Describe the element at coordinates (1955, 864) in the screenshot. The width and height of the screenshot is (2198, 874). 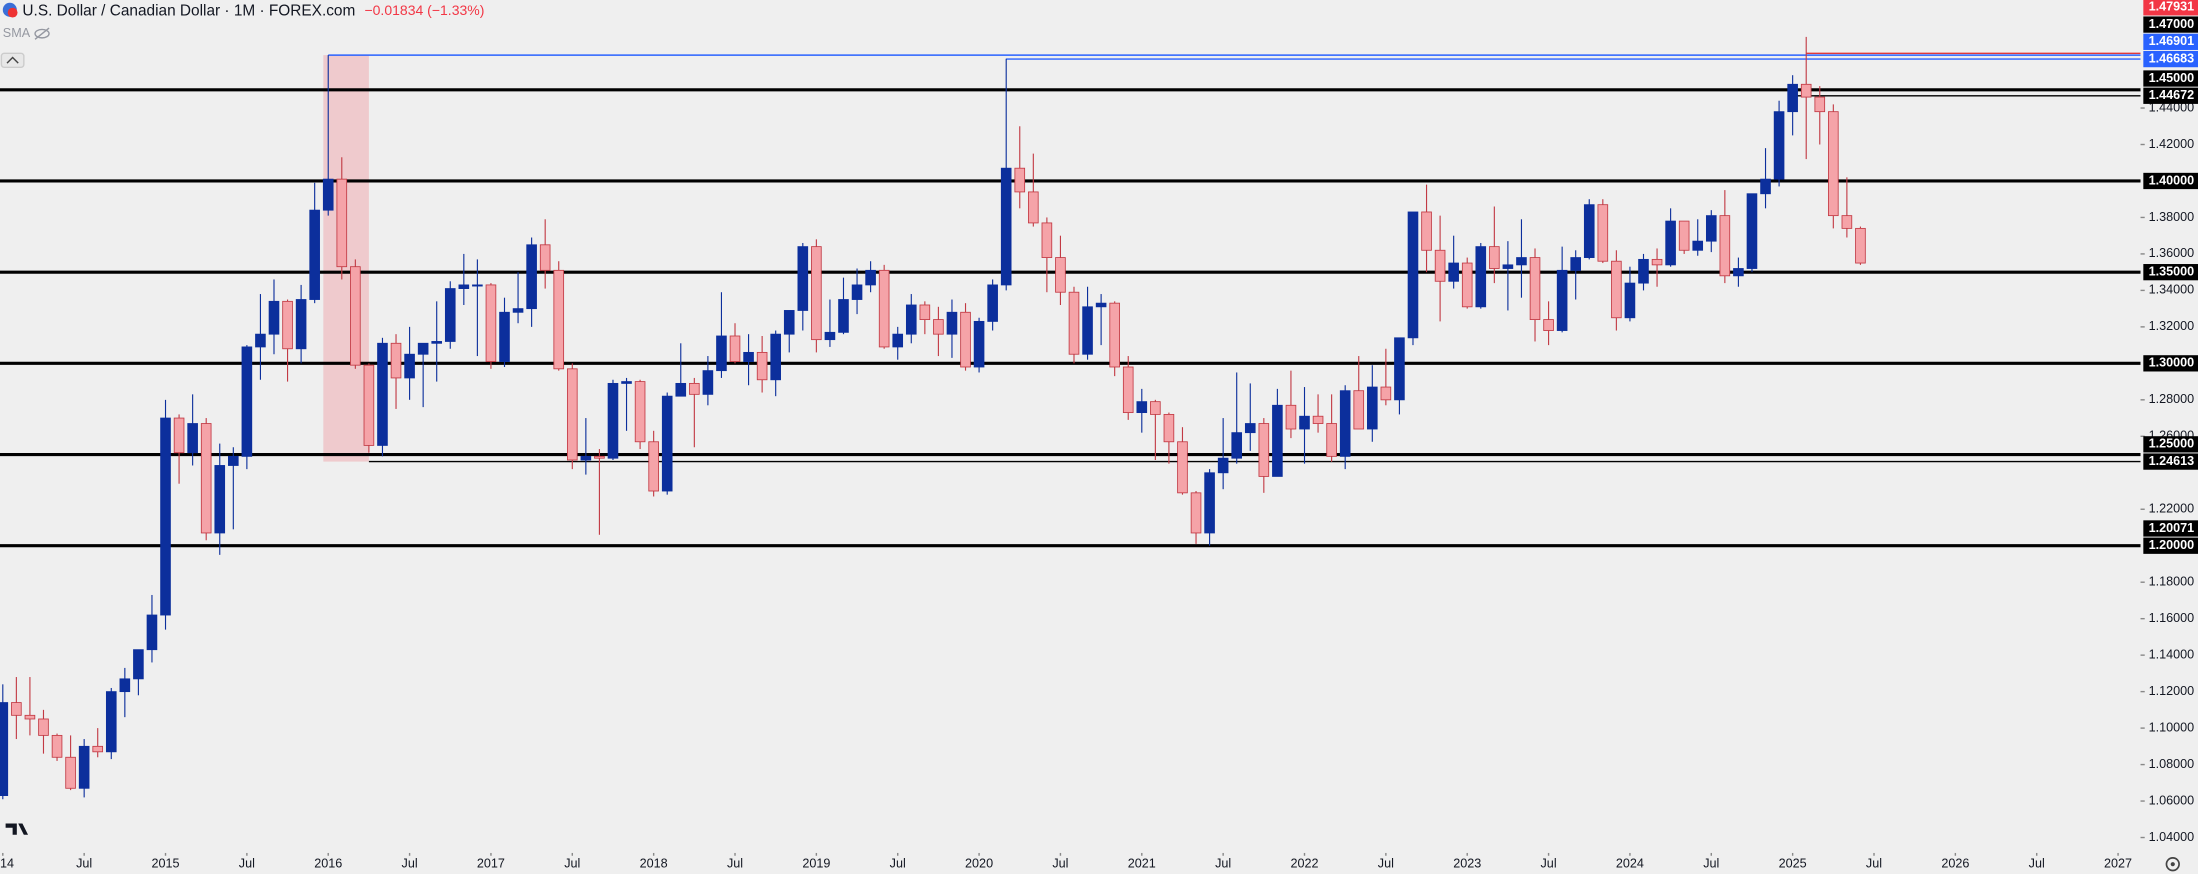
I see `x-tick-label: 2026` at that location.